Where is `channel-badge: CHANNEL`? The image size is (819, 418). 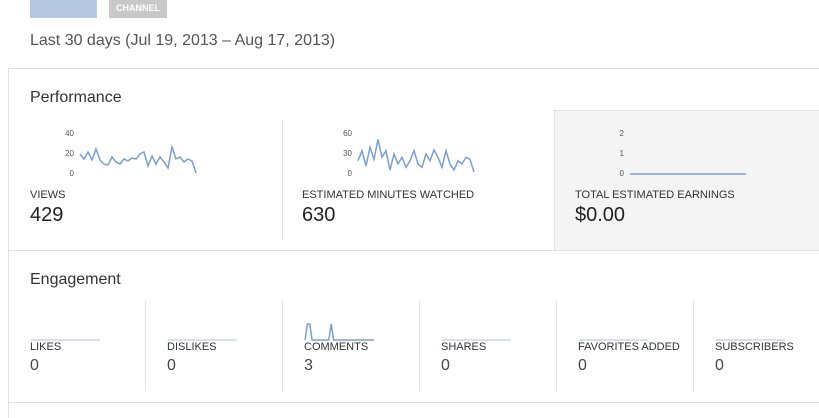 channel-badge: CHANNEL is located at coordinates (138, 9).